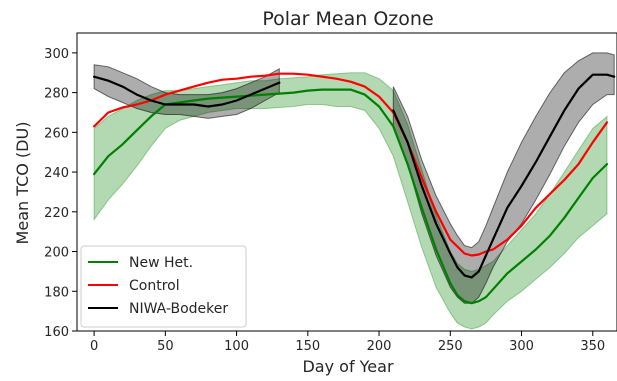 The image size is (617, 381). What do you see at coordinates (56, 332) in the screenshot?
I see `y-tick-label: 160` at bounding box center [56, 332].